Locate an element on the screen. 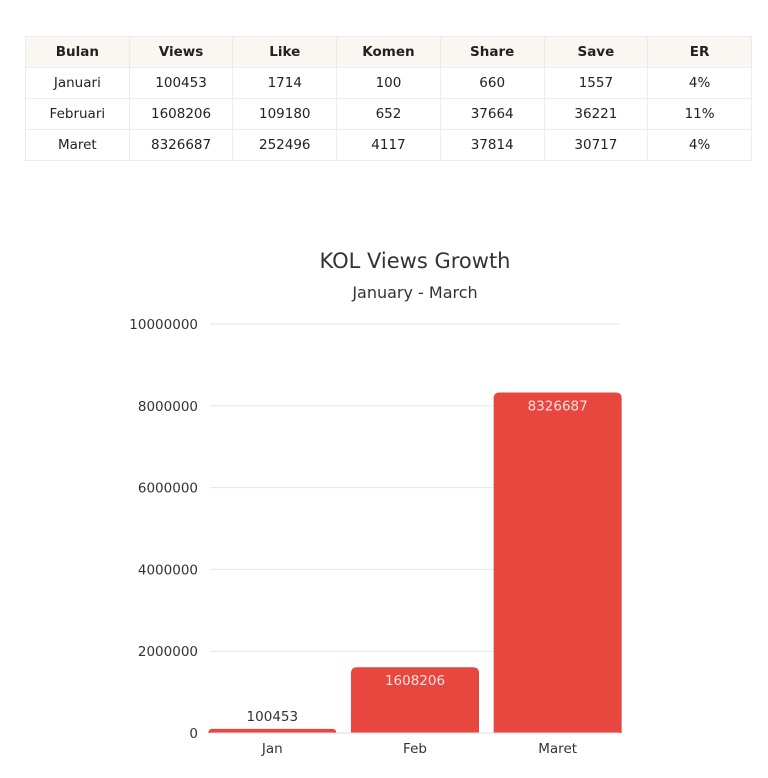  table-cell: 8326687 is located at coordinates (181, 145).